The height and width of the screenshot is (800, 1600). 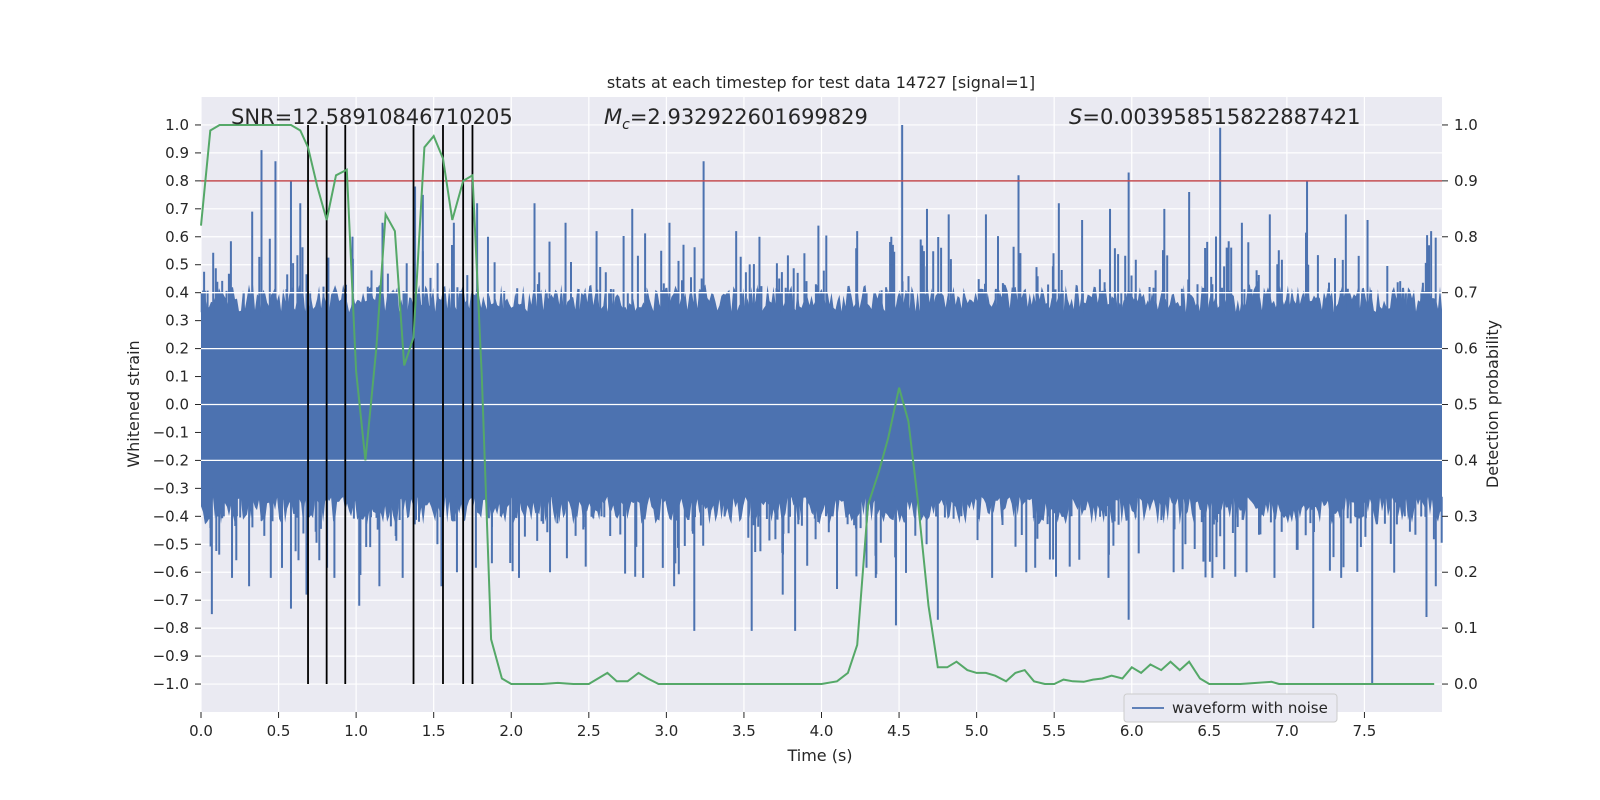 I want to click on left-tick-label: 0.8, so click(x=177, y=181).